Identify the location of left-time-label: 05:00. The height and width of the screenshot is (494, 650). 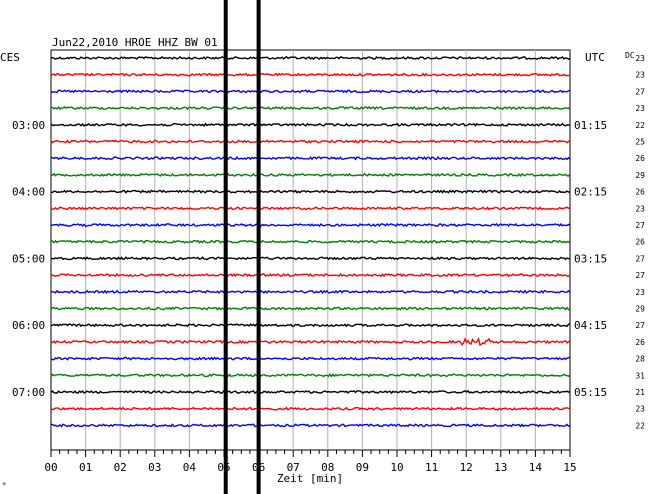
(28, 258).